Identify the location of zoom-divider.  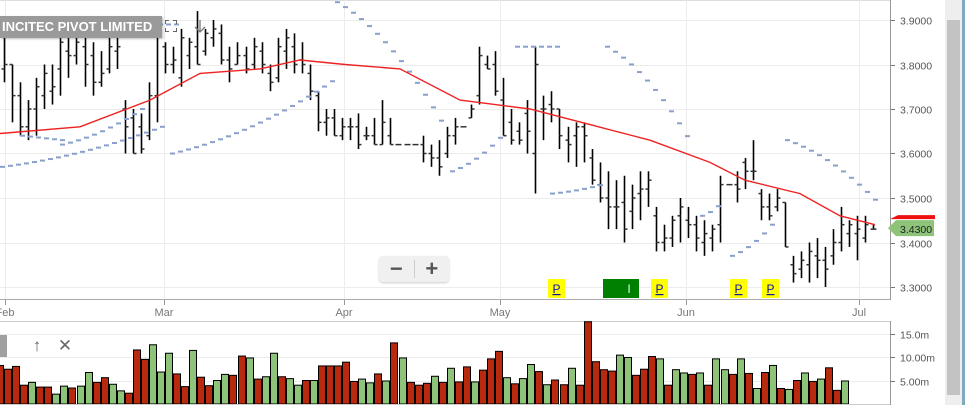
(414, 269).